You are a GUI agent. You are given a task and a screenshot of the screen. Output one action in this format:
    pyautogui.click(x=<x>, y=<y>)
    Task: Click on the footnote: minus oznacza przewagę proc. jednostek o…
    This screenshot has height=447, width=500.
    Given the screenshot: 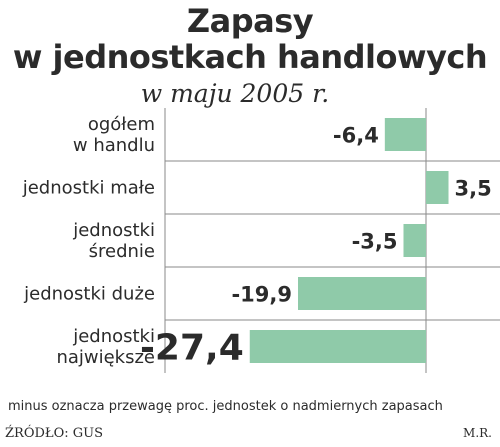 What is the action you would take?
    pyautogui.click(x=225, y=406)
    